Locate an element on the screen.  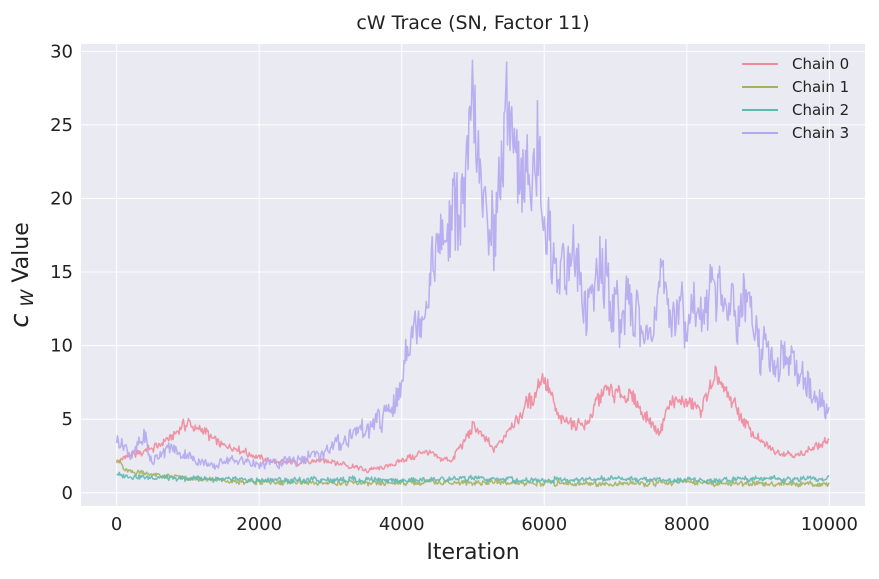
x-tick-label: 8000 is located at coordinates (687, 524).